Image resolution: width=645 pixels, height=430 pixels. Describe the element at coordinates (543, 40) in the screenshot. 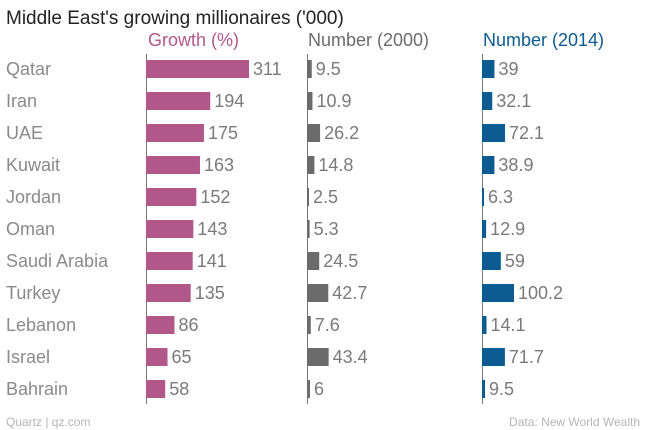

I see `header-number-2014: Number (2014)` at that location.